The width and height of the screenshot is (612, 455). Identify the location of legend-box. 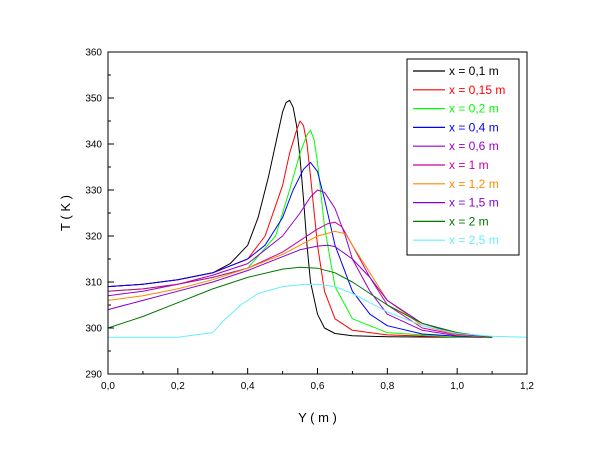
(463, 157).